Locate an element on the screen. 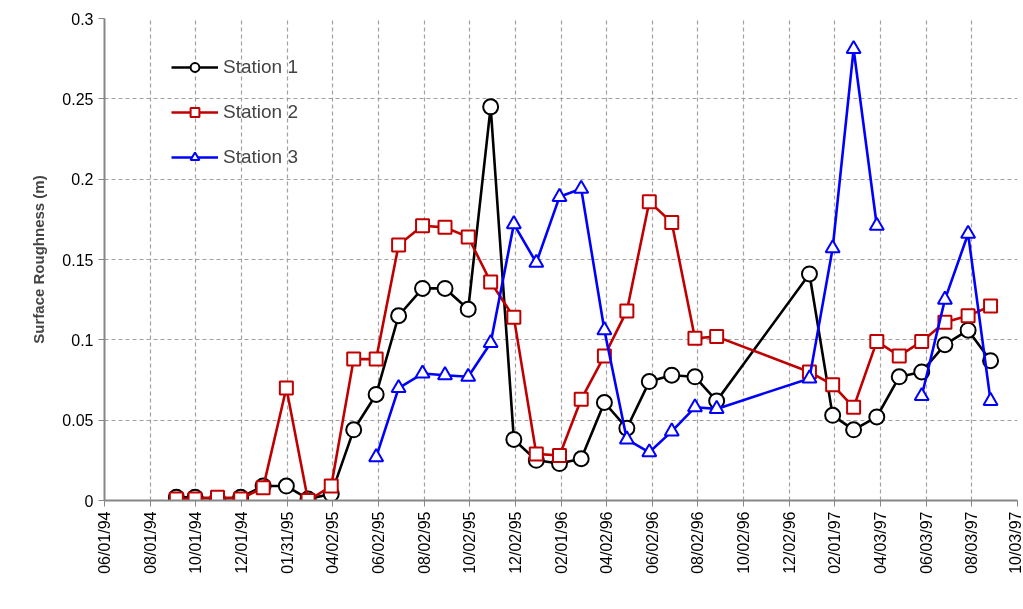 The height and width of the screenshot is (609, 1023). x-tick-label: 06/01/94 is located at coordinates (104, 542).